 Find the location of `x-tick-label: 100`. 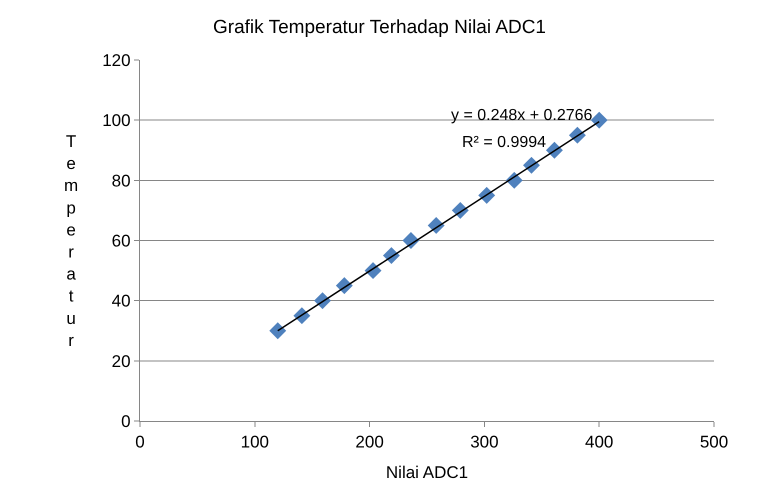

x-tick-label: 100 is located at coordinates (254, 442).